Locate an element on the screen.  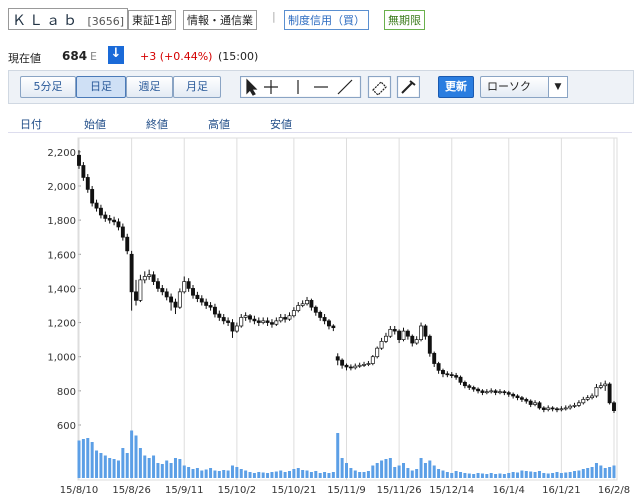
change: +3 (+0.44%) is located at coordinates (176, 56).